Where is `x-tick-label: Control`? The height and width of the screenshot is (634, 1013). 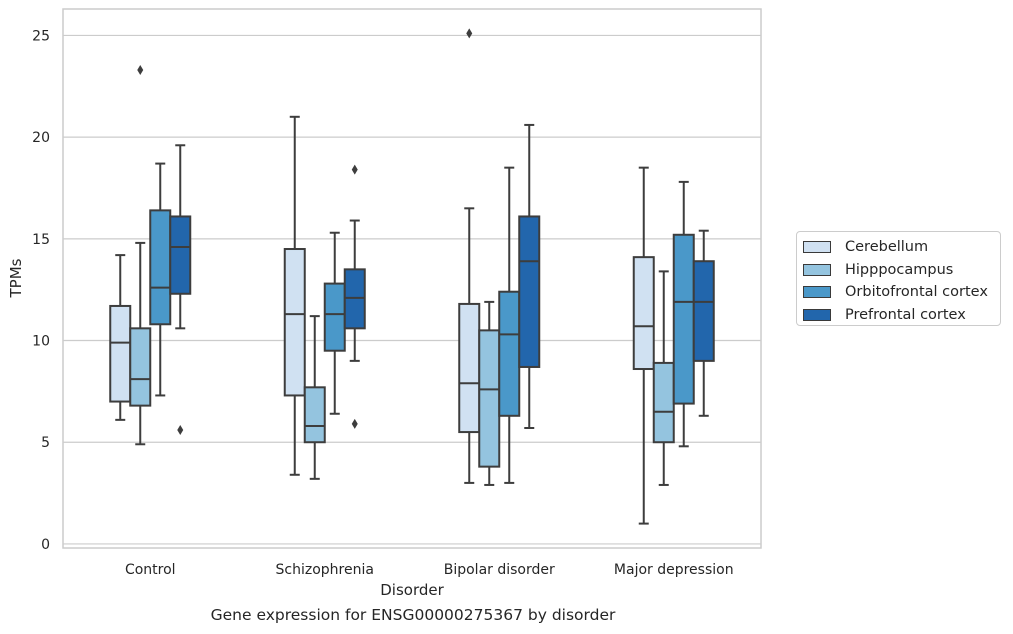
x-tick-label: Control is located at coordinates (150, 570).